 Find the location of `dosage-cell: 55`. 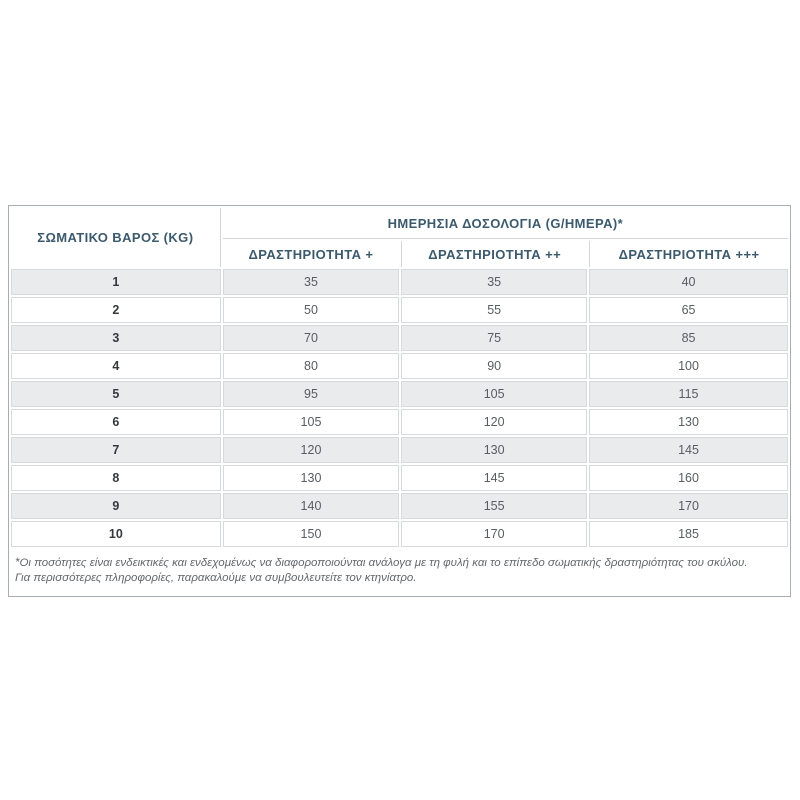

dosage-cell: 55 is located at coordinates (494, 310).